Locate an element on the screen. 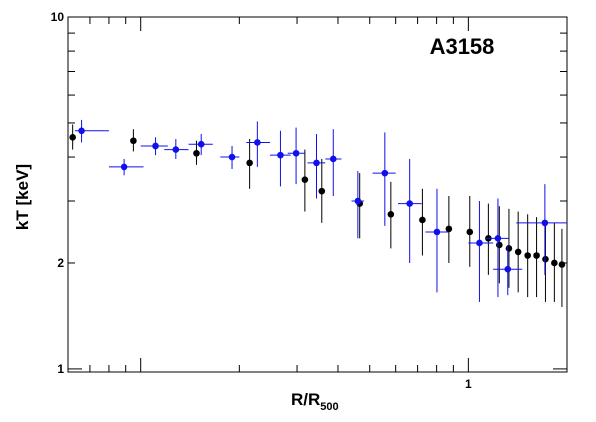 The height and width of the screenshot is (422, 596). x-axis-label-main: R/R is located at coordinates (305, 399).